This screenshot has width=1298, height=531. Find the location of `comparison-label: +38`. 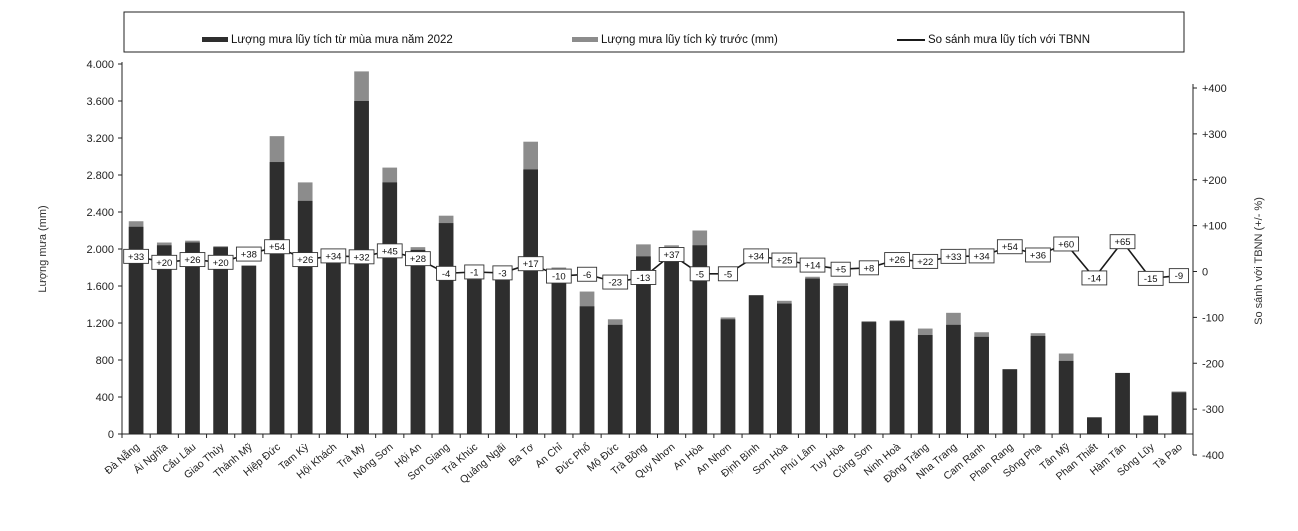

comparison-label: +38 is located at coordinates (249, 255).